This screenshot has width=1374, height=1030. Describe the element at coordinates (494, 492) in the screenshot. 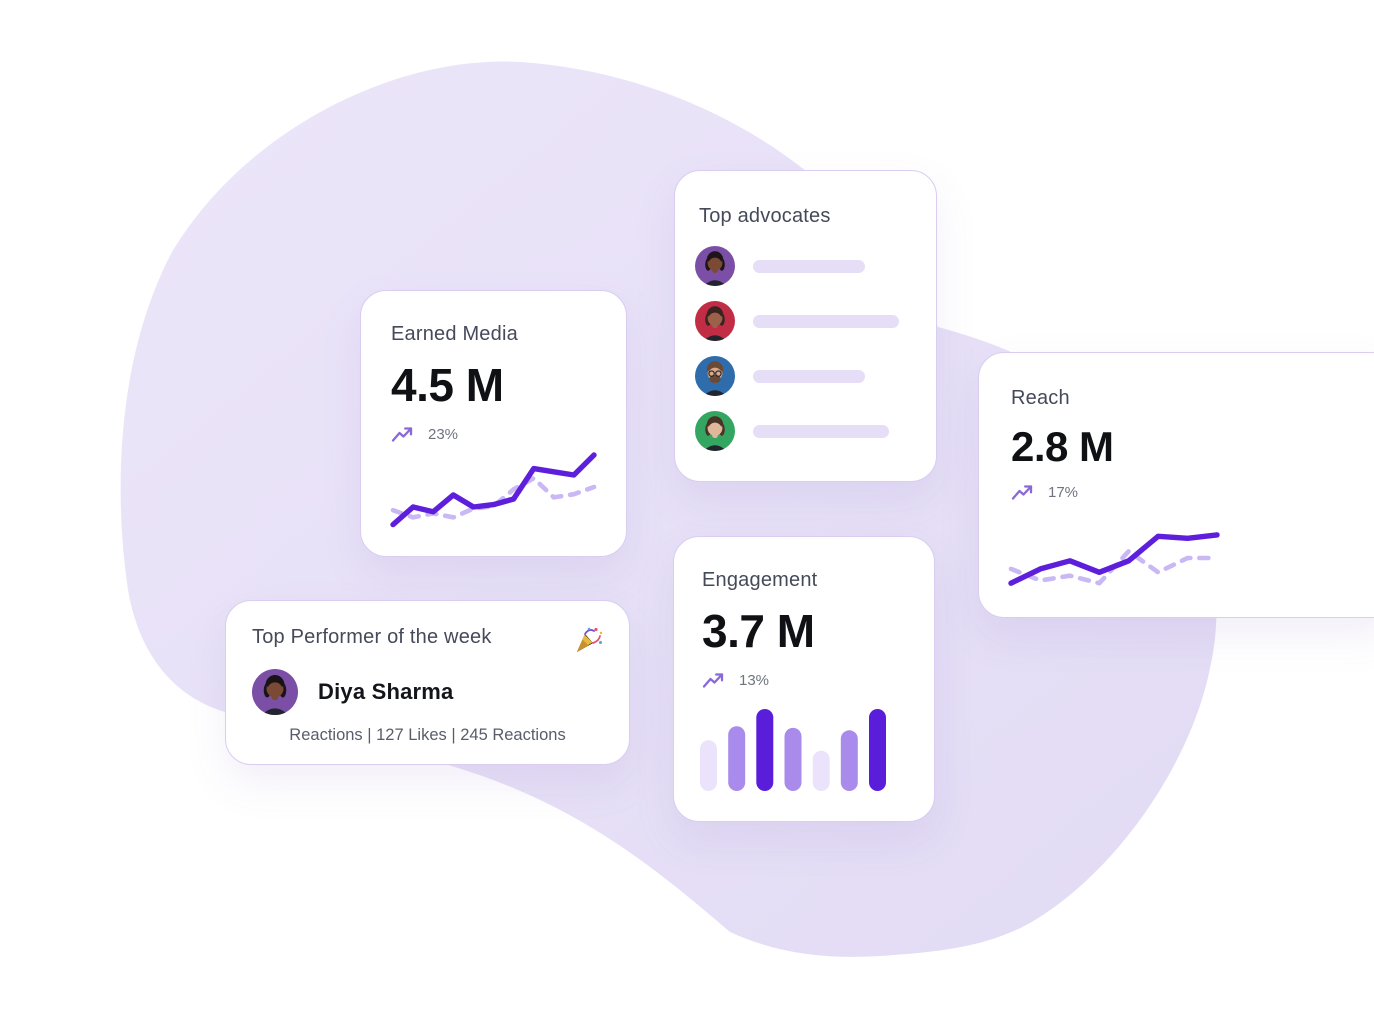

I see `earned-media-sparkline` at that location.